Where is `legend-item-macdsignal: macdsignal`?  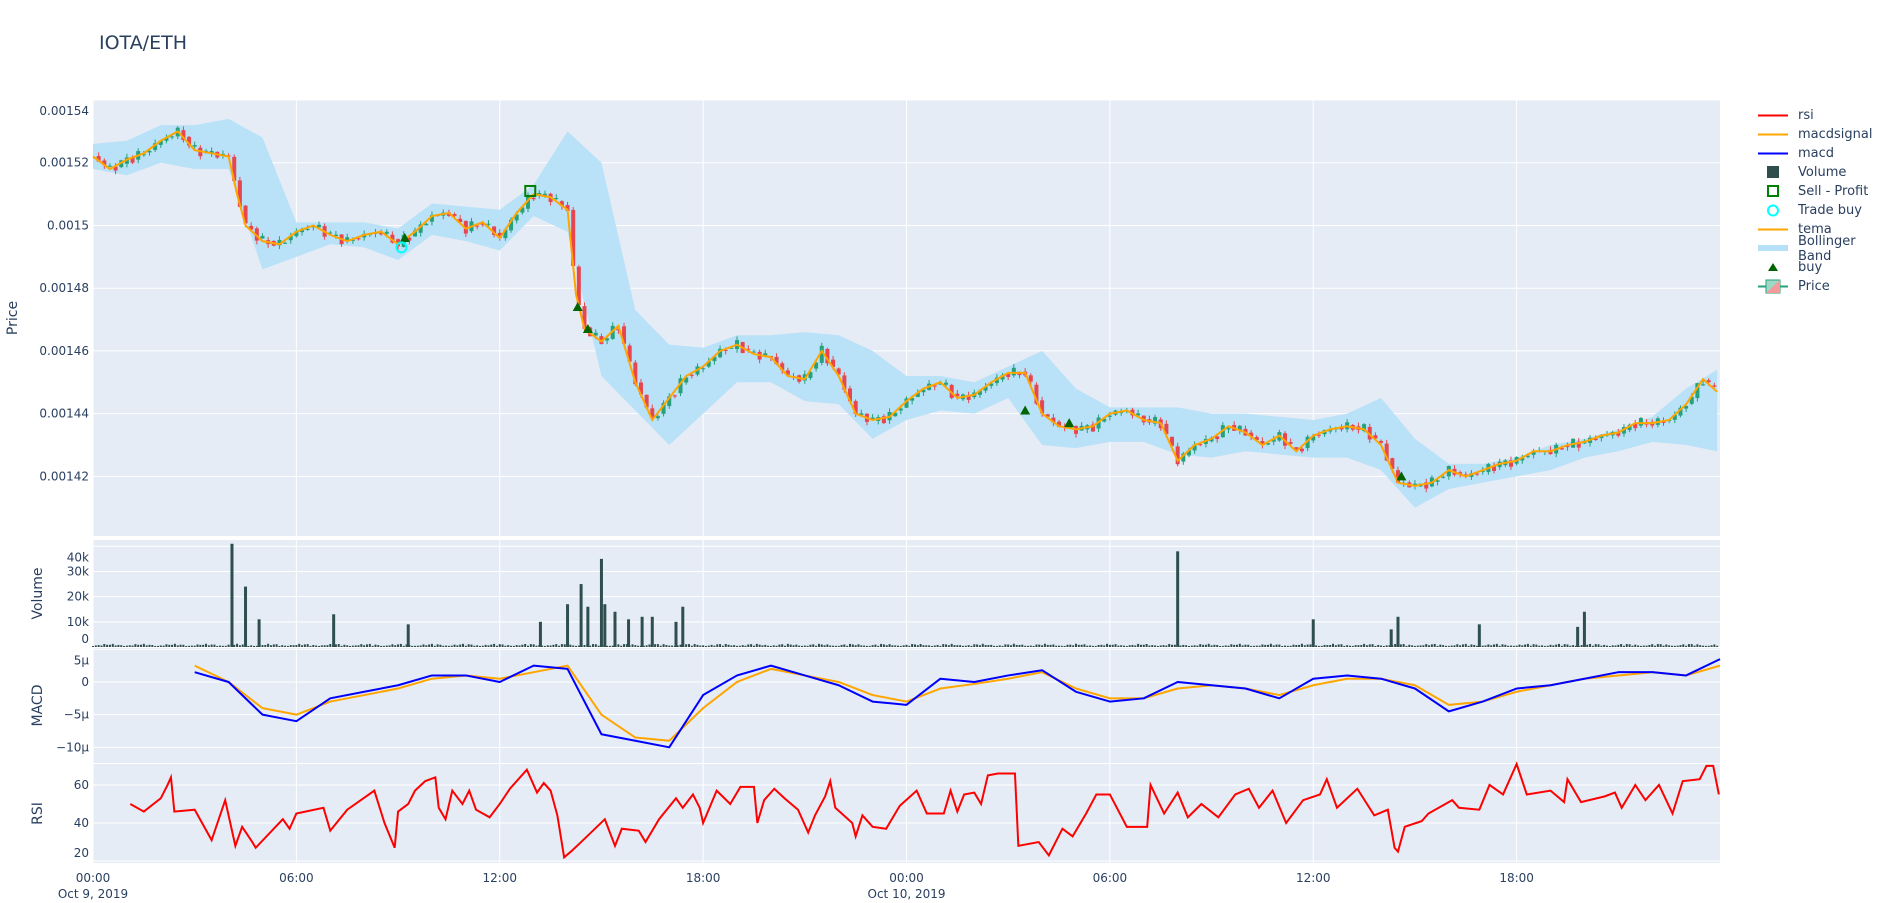 legend-item-macdsignal: macdsignal is located at coordinates (1823, 134).